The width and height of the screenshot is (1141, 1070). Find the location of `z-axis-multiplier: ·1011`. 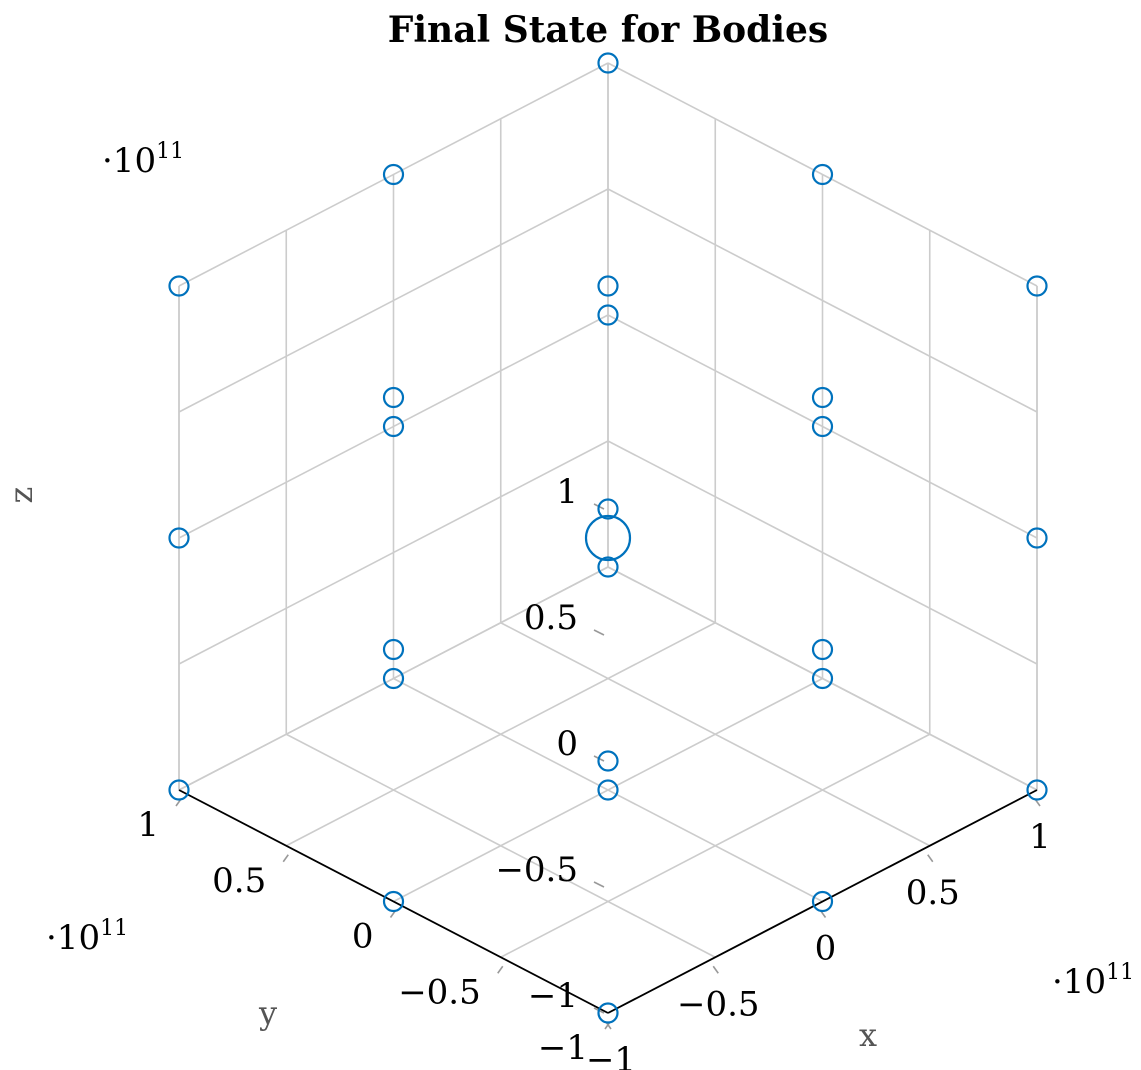

z-axis-multiplier: ·1011 is located at coordinates (143, 160).